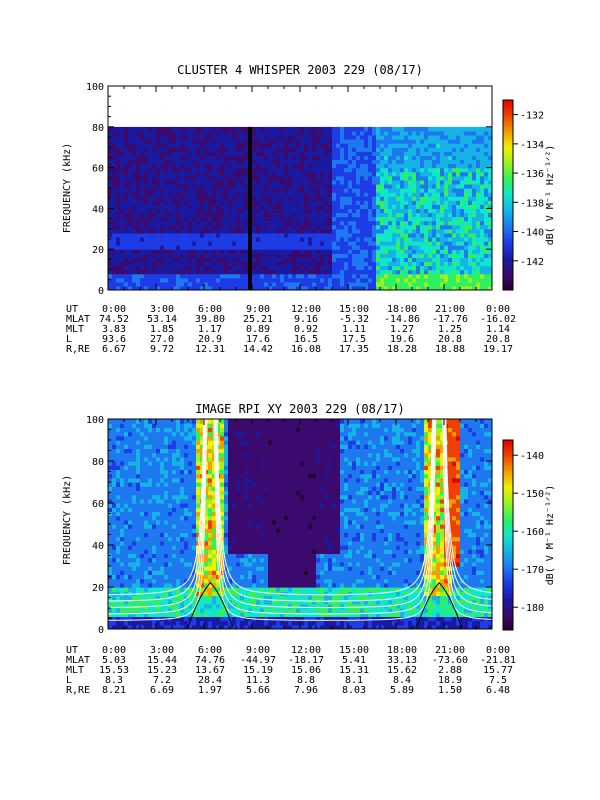 This screenshot has height=800, width=600. What do you see at coordinates (78, 319) in the screenshot?
I see `ephemeris-row-name: MLAT` at bounding box center [78, 319].